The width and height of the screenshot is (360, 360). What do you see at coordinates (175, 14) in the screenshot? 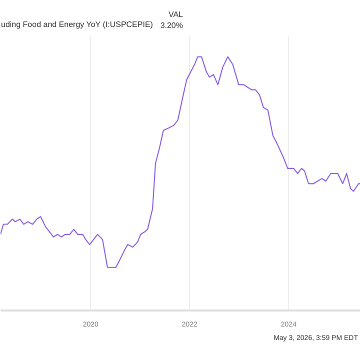
I see `text: VAL` at bounding box center [175, 14].